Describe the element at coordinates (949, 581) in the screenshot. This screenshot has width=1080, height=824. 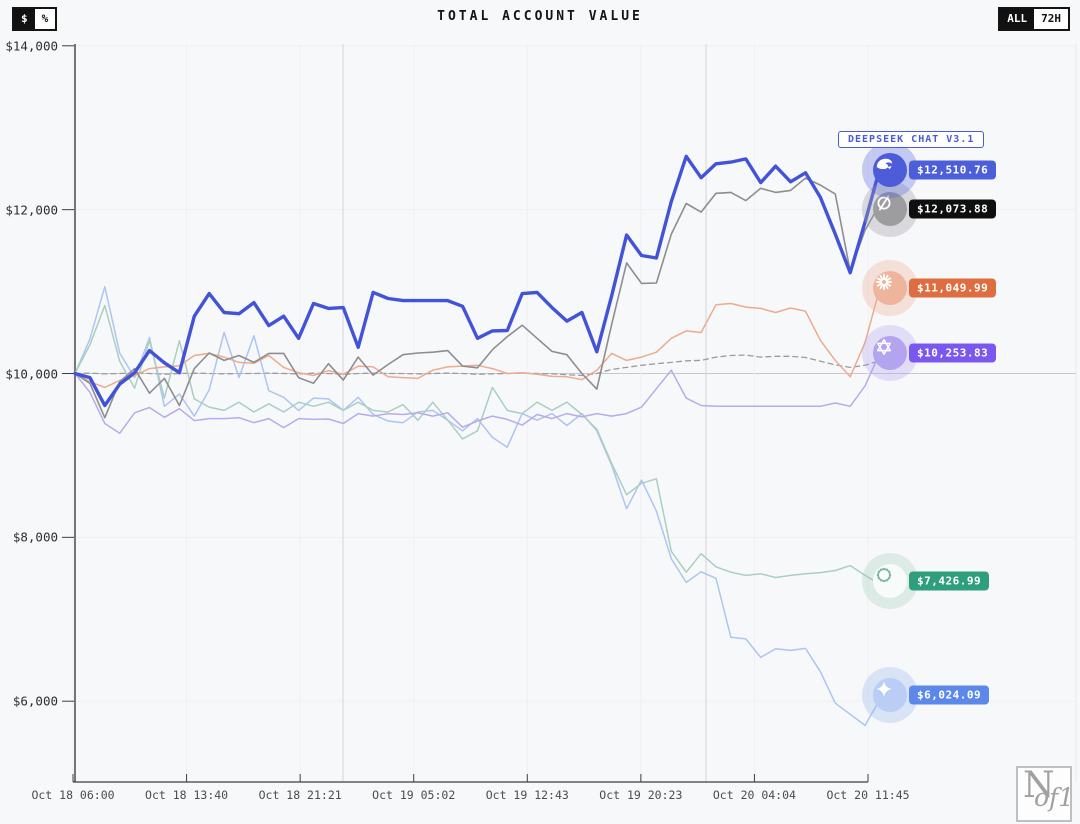
I see `series-value-badge-openai: $7,426.99` at that location.